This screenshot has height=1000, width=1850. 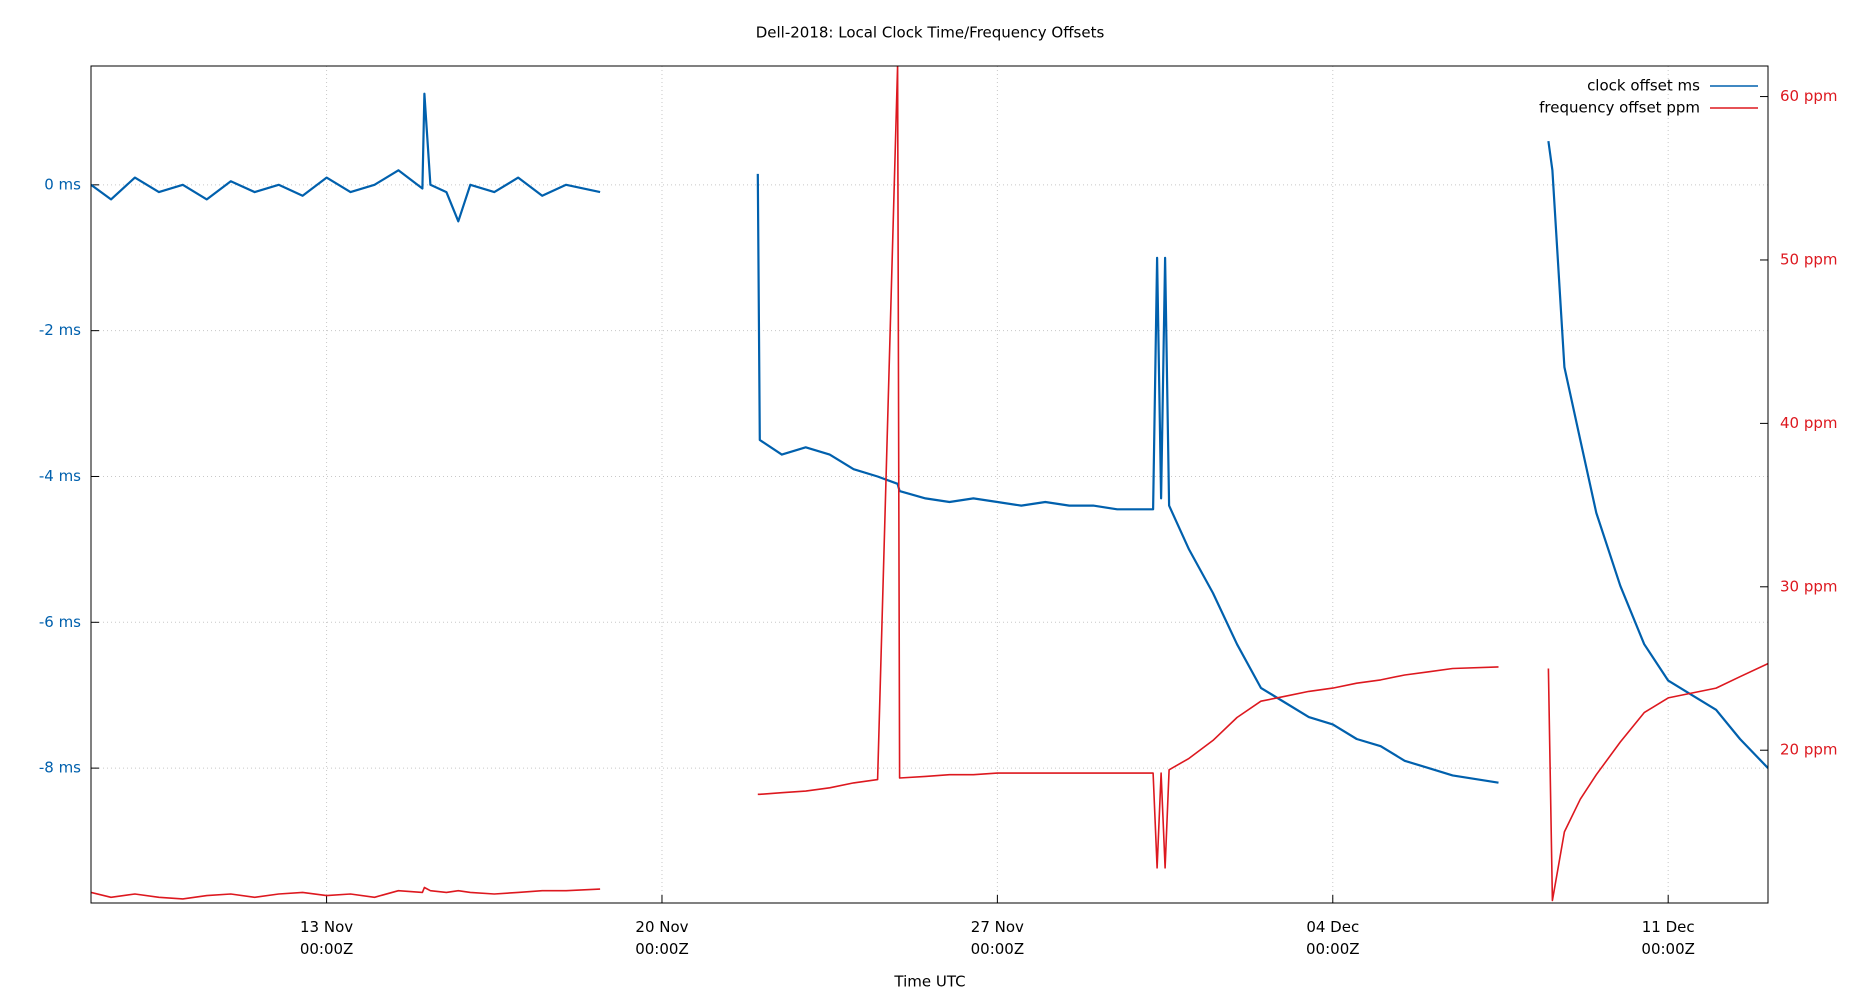 What do you see at coordinates (1668, 938) in the screenshot?
I see `x-tick-label: 11 Dec 00:00Z` at bounding box center [1668, 938].